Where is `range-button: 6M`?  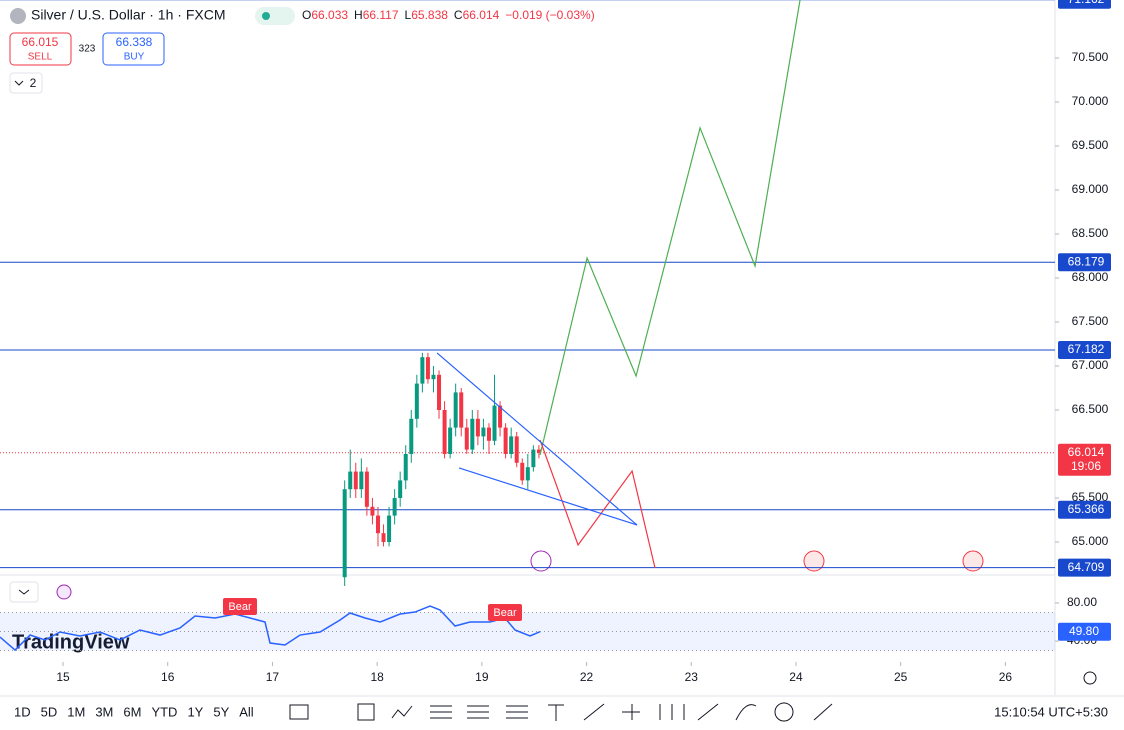 range-button: 6M is located at coordinates (132, 711).